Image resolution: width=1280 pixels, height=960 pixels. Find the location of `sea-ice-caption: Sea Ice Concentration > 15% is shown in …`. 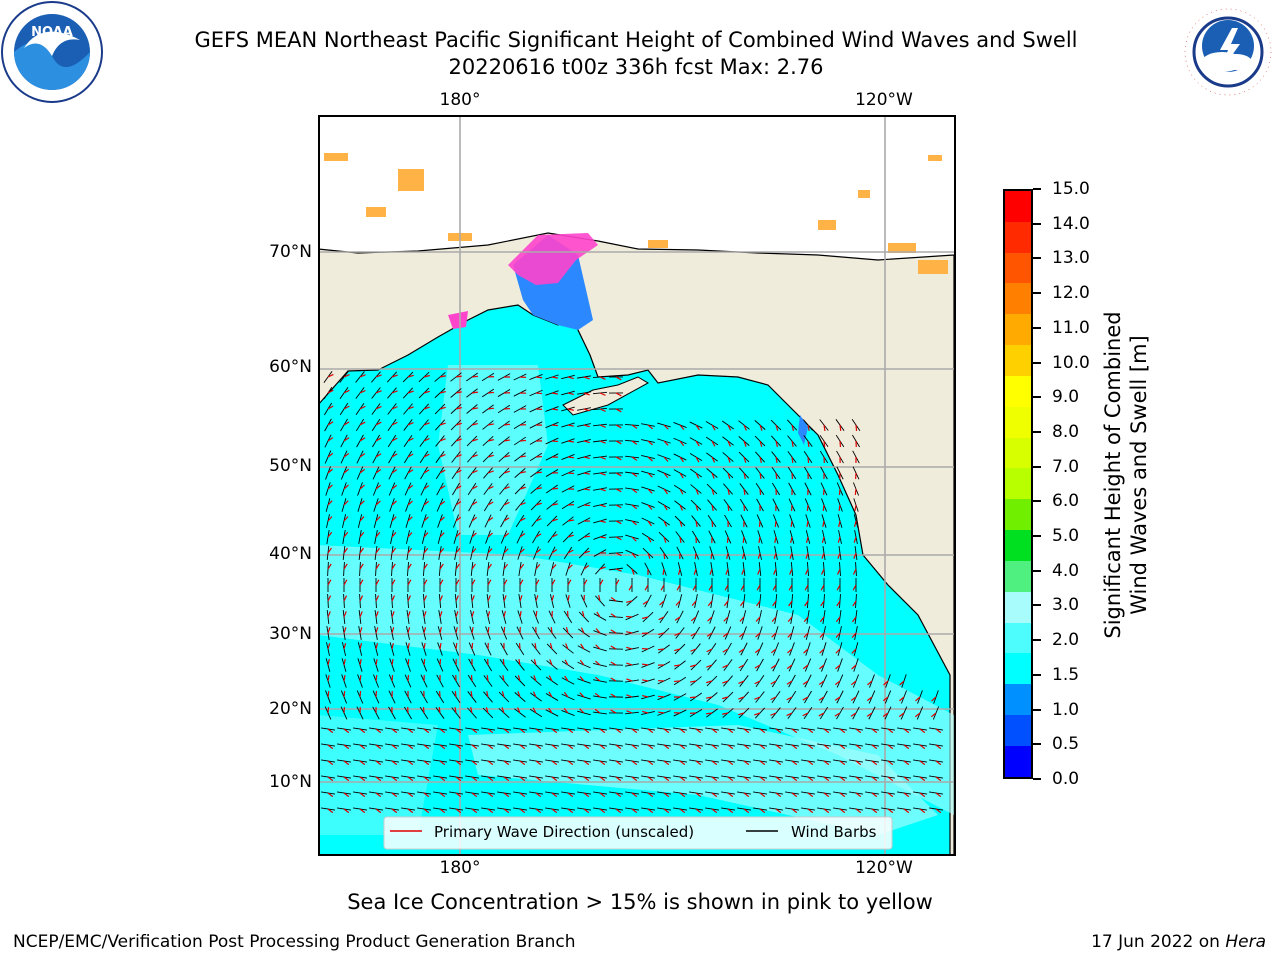

sea-ice-caption: Sea Ice Concentration > 15% is shown in … is located at coordinates (640, 902).